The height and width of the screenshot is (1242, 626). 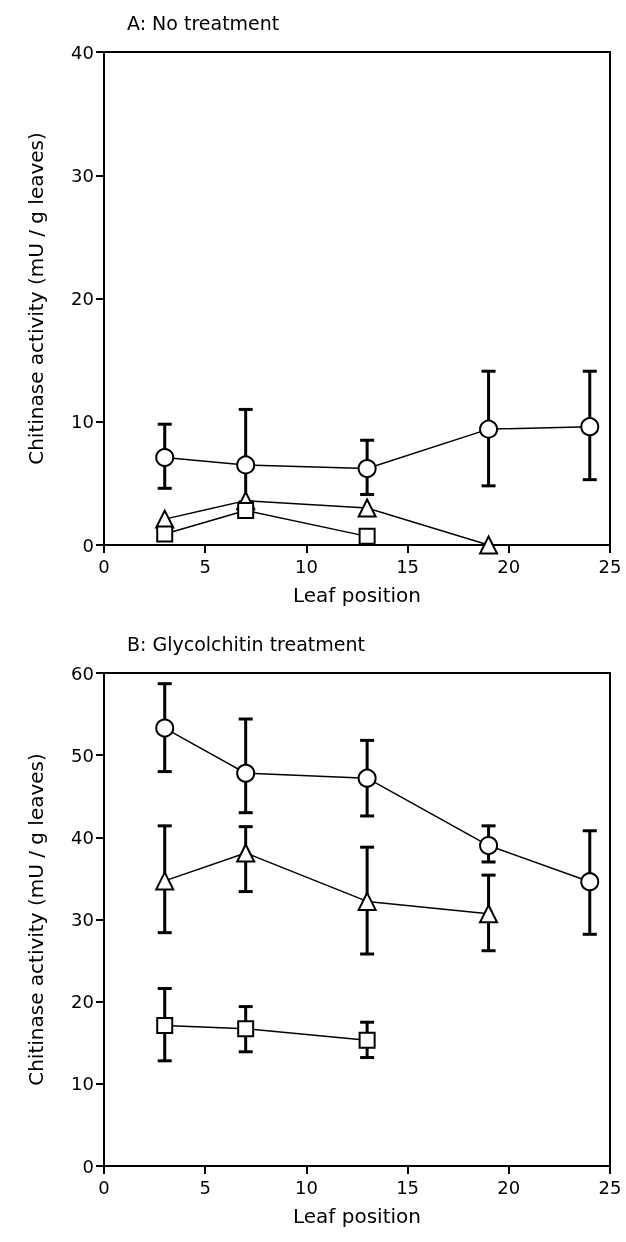 I want to click on chart-title: B: Glycolchitin treatment, so click(x=246, y=643).